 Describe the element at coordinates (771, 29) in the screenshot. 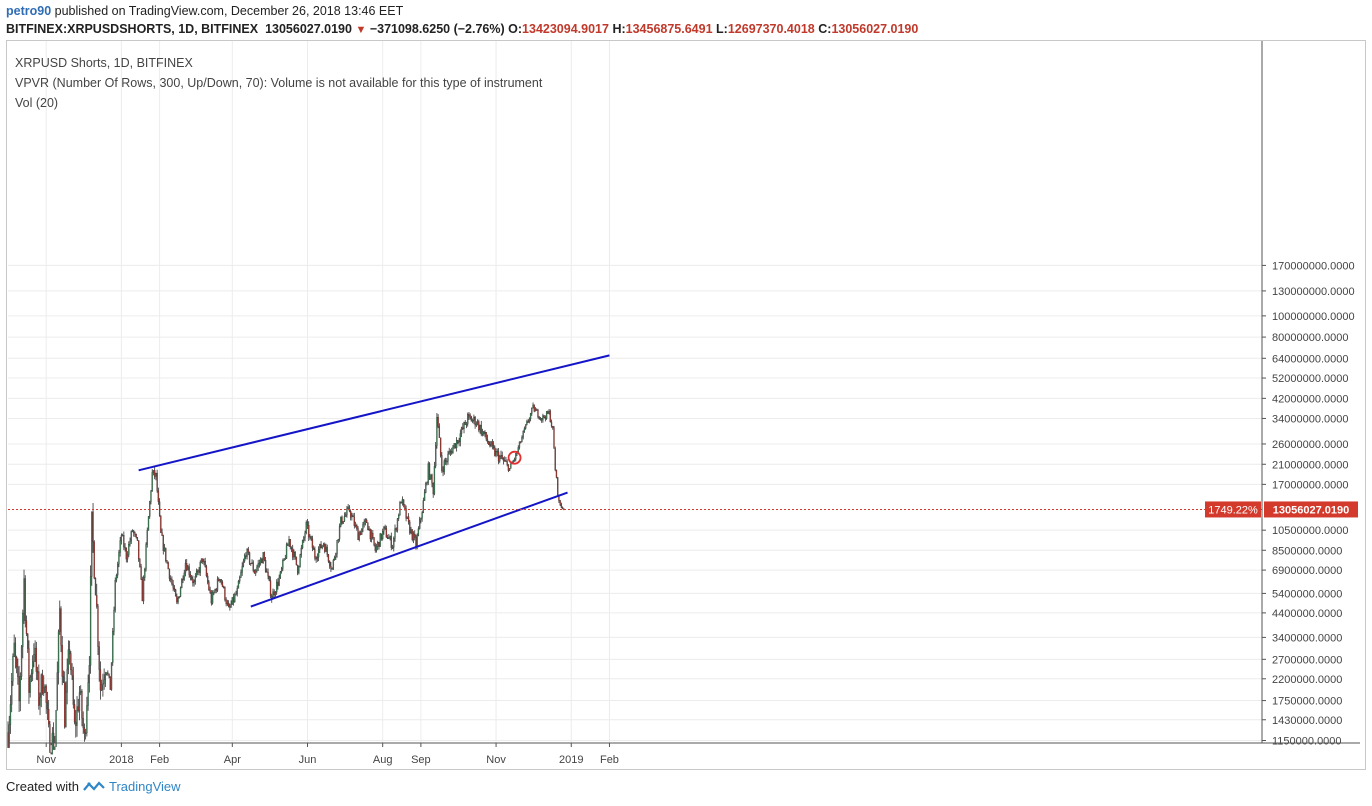

I see `low-value: 12697370.4018` at that location.